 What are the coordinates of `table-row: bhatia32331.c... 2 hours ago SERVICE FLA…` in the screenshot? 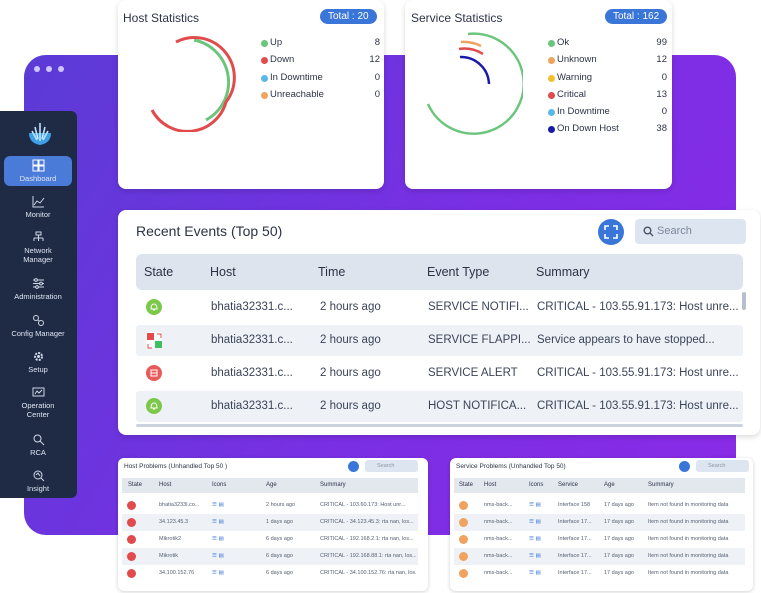 It's located at (439, 340).